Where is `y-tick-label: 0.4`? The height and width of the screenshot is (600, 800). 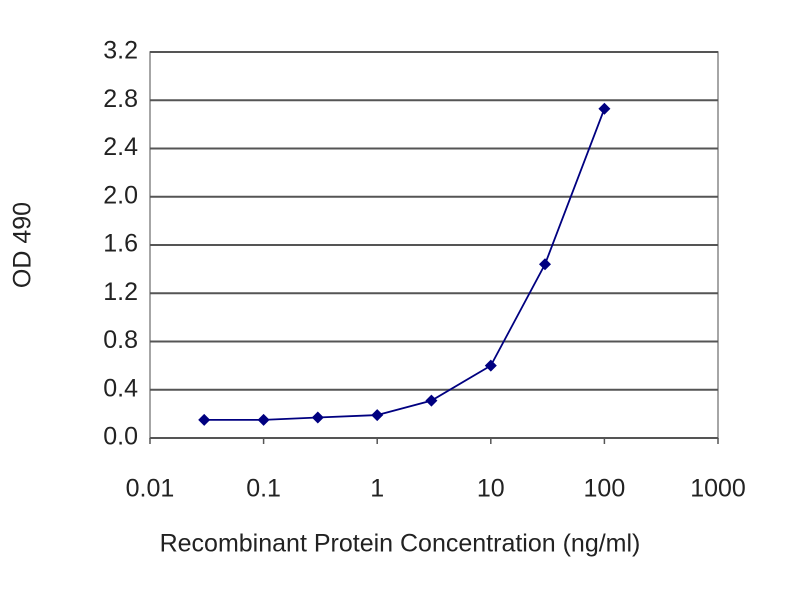 y-tick-label: 0.4 is located at coordinates (120, 388).